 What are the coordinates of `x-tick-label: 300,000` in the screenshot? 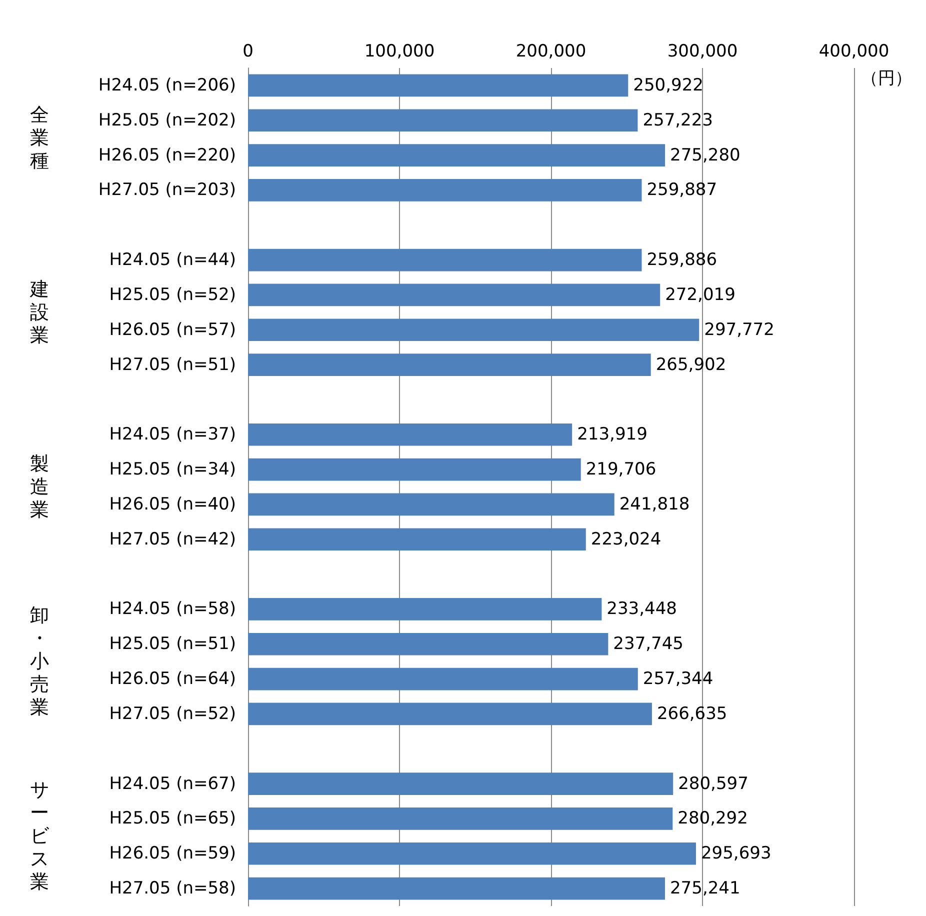 It's located at (702, 52).